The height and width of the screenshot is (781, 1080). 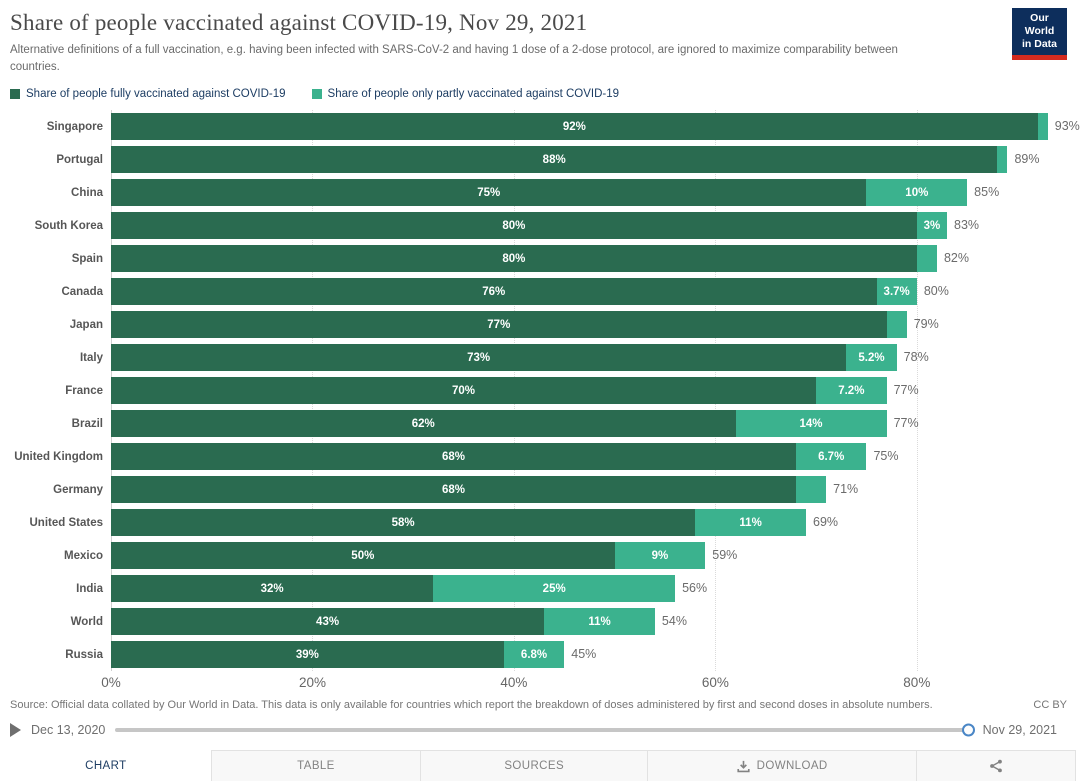 I want to click on bar-value-label: 43%, so click(x=328, y=621).